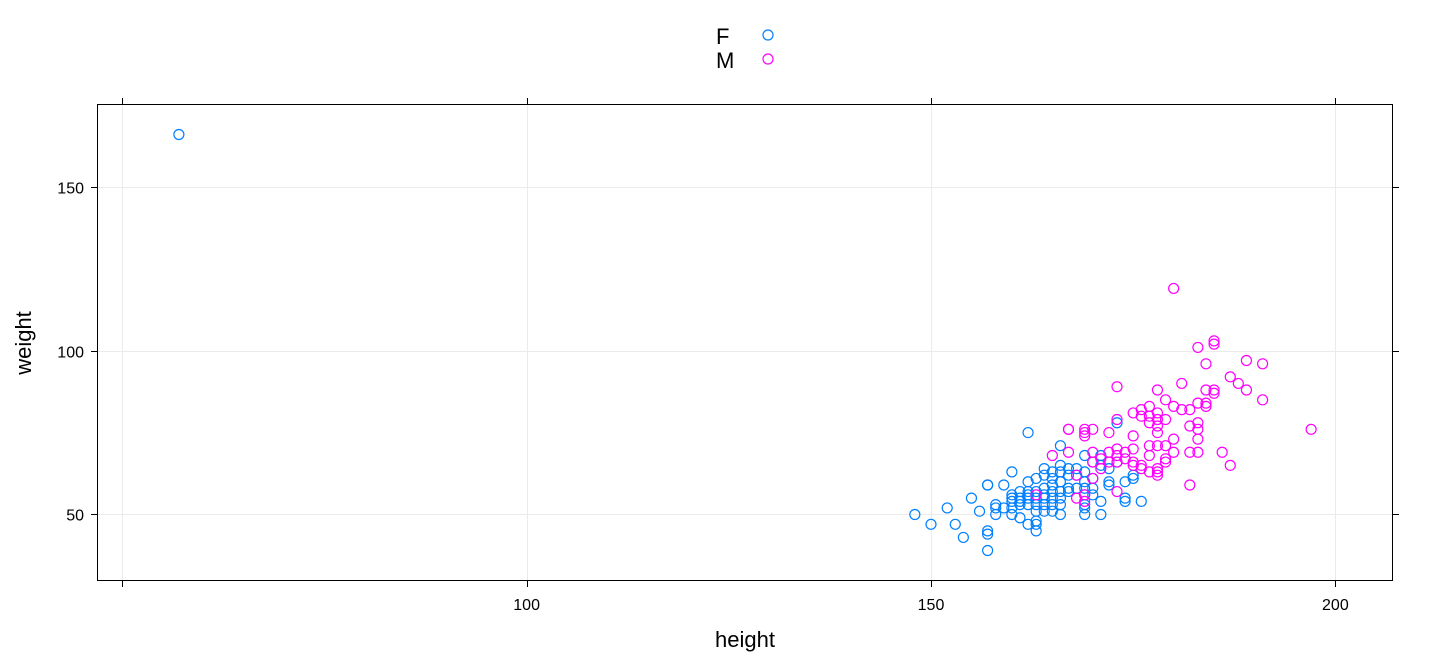 The width and height of the screenshot is (1440, 672). Describe the element at coordinates (931, 605) in the screenshot. I see `x-tick-label: 150` at that location.